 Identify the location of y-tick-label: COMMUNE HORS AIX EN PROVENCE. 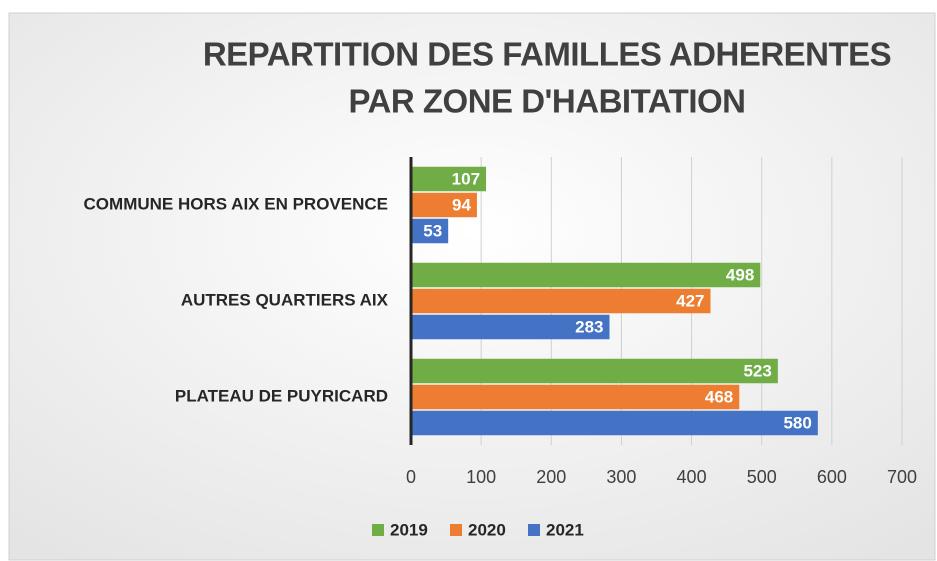
(236, 203).